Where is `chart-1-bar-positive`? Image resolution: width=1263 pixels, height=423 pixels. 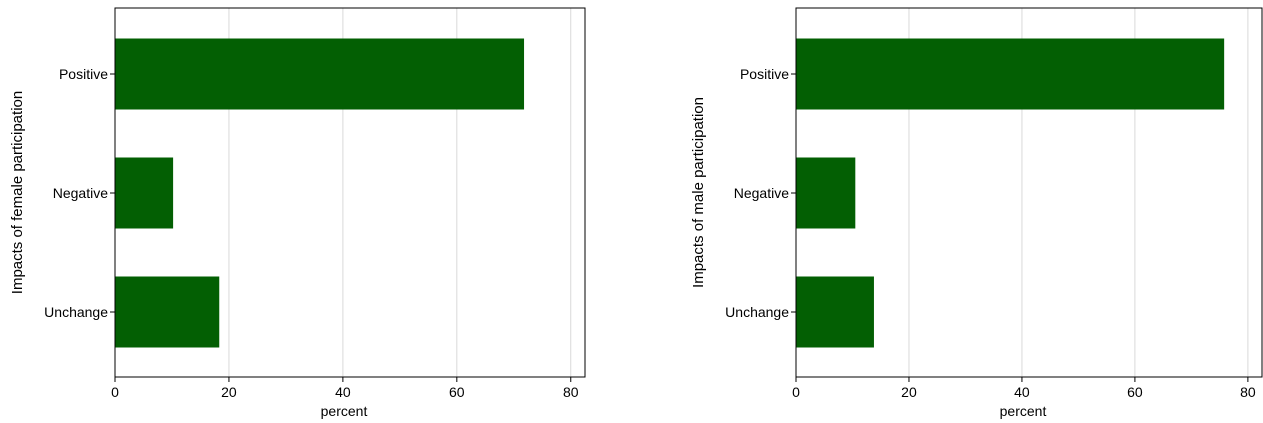 chart-1-bar-positive is located at coordinates (320, 74).